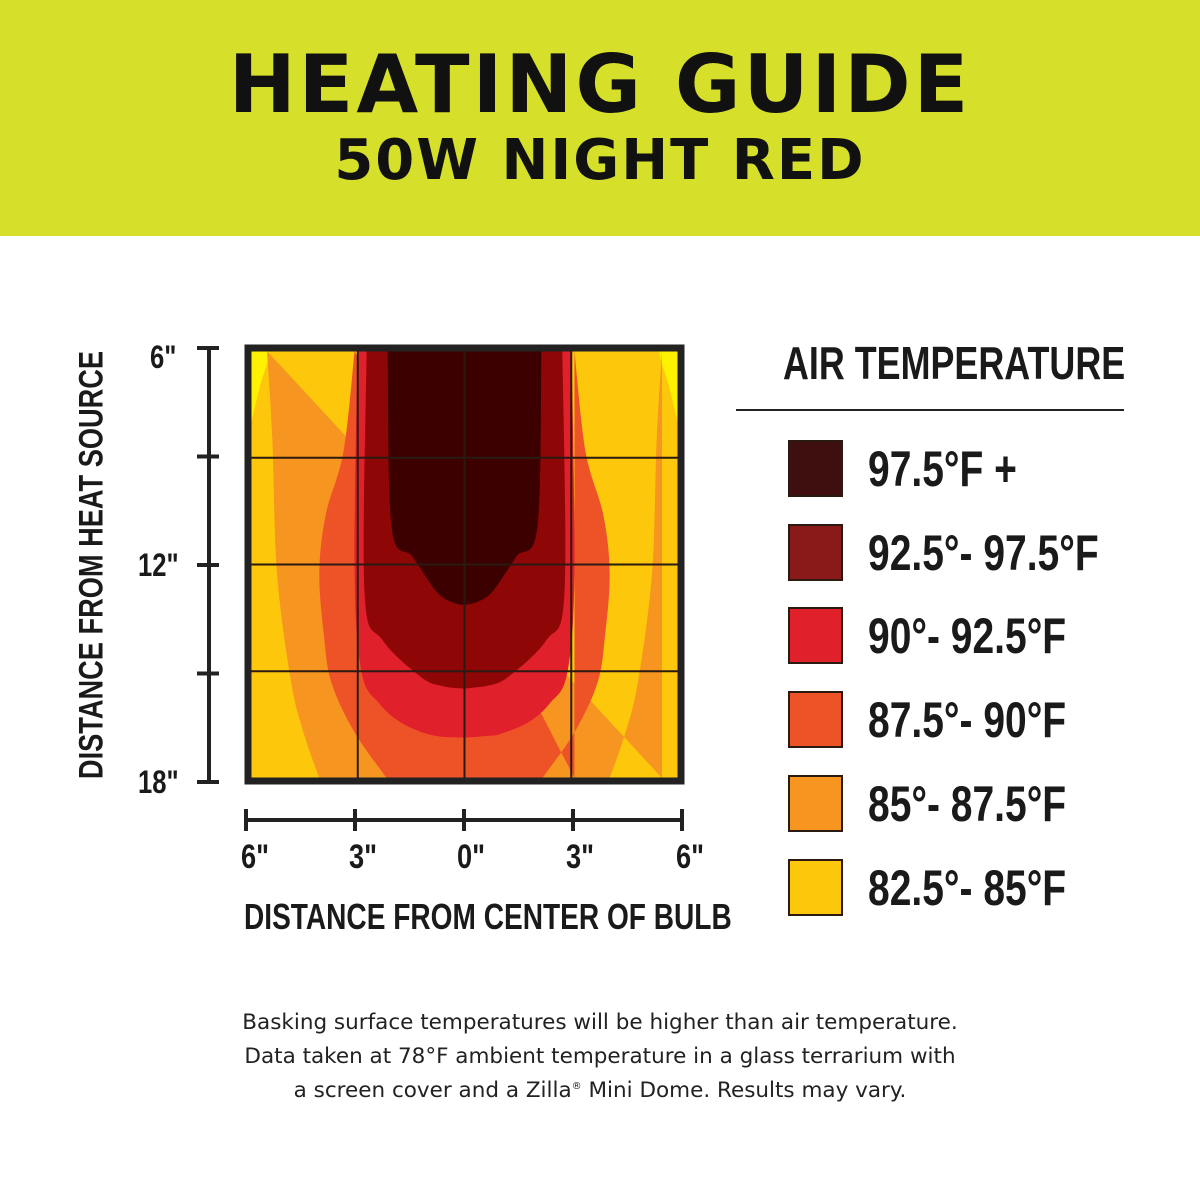 Image resolution: width=1200 pixels, height=1200 pixels. I want to click on x-tick-label: 0", so click(471, 857).